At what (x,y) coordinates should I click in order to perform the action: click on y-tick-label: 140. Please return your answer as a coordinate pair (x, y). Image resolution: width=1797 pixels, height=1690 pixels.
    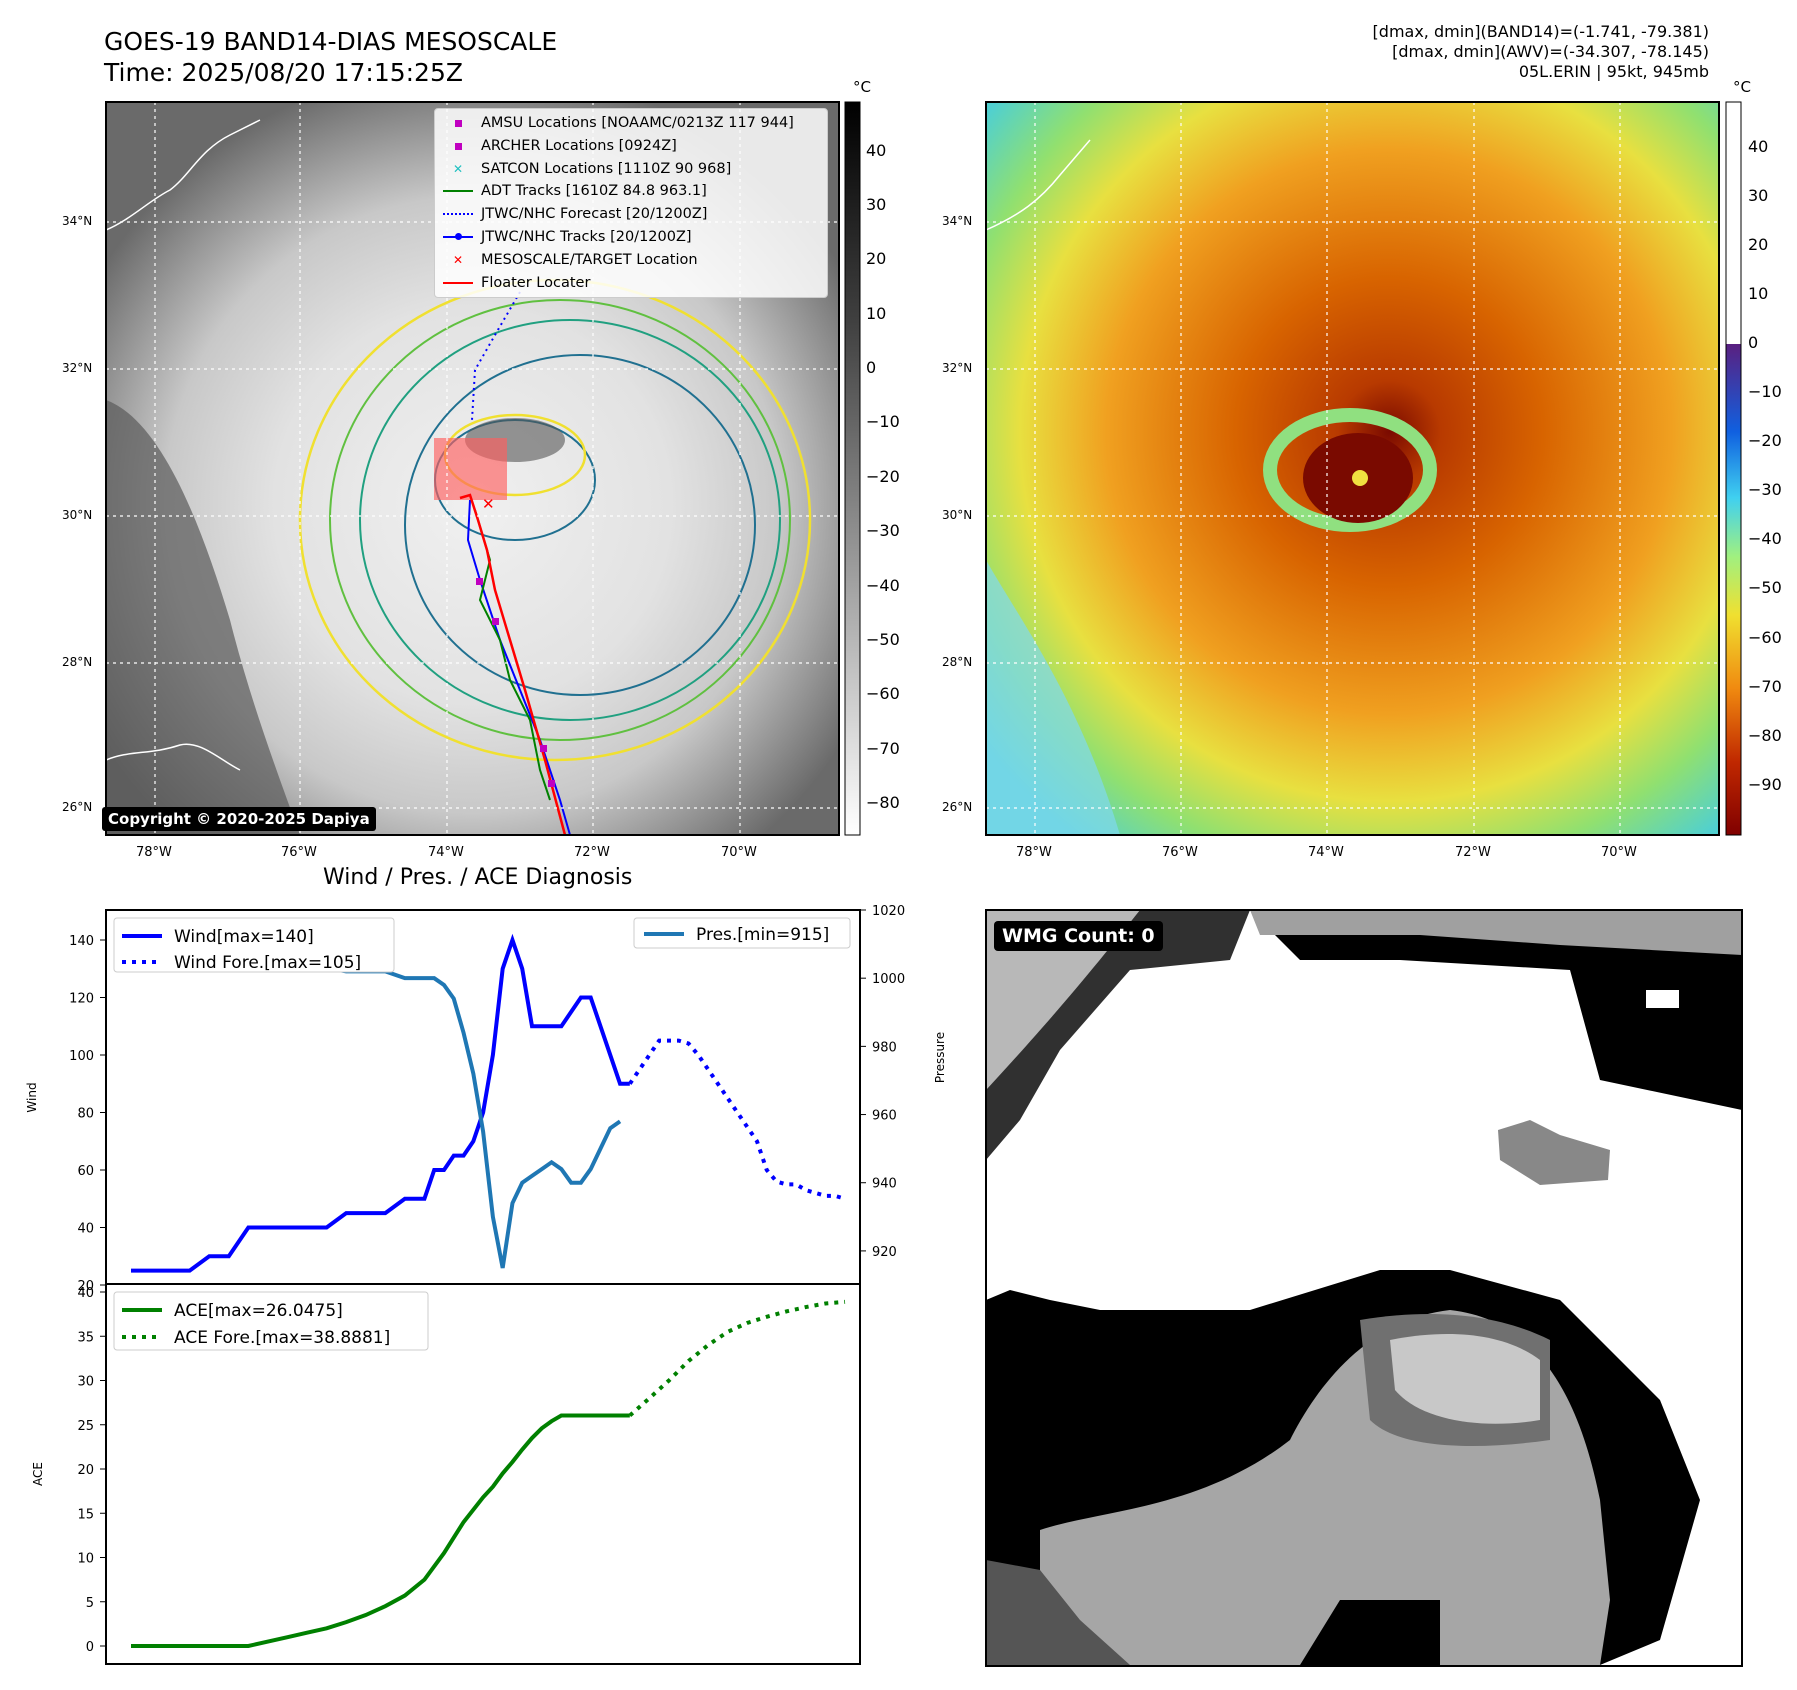
    Looking at the image, I should click on (81, 941).